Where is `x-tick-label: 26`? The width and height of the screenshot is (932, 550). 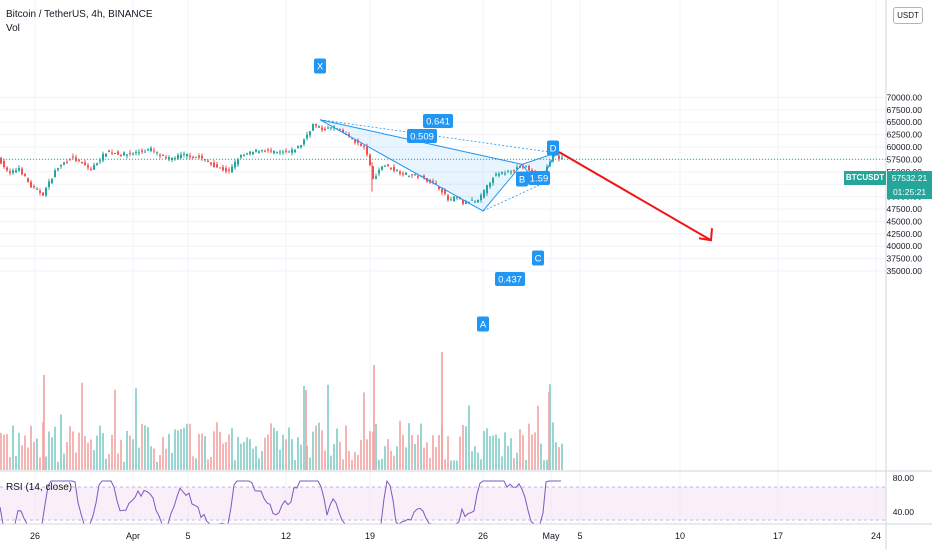 x-tick-label: 26 is located at coordinates (483, 536).